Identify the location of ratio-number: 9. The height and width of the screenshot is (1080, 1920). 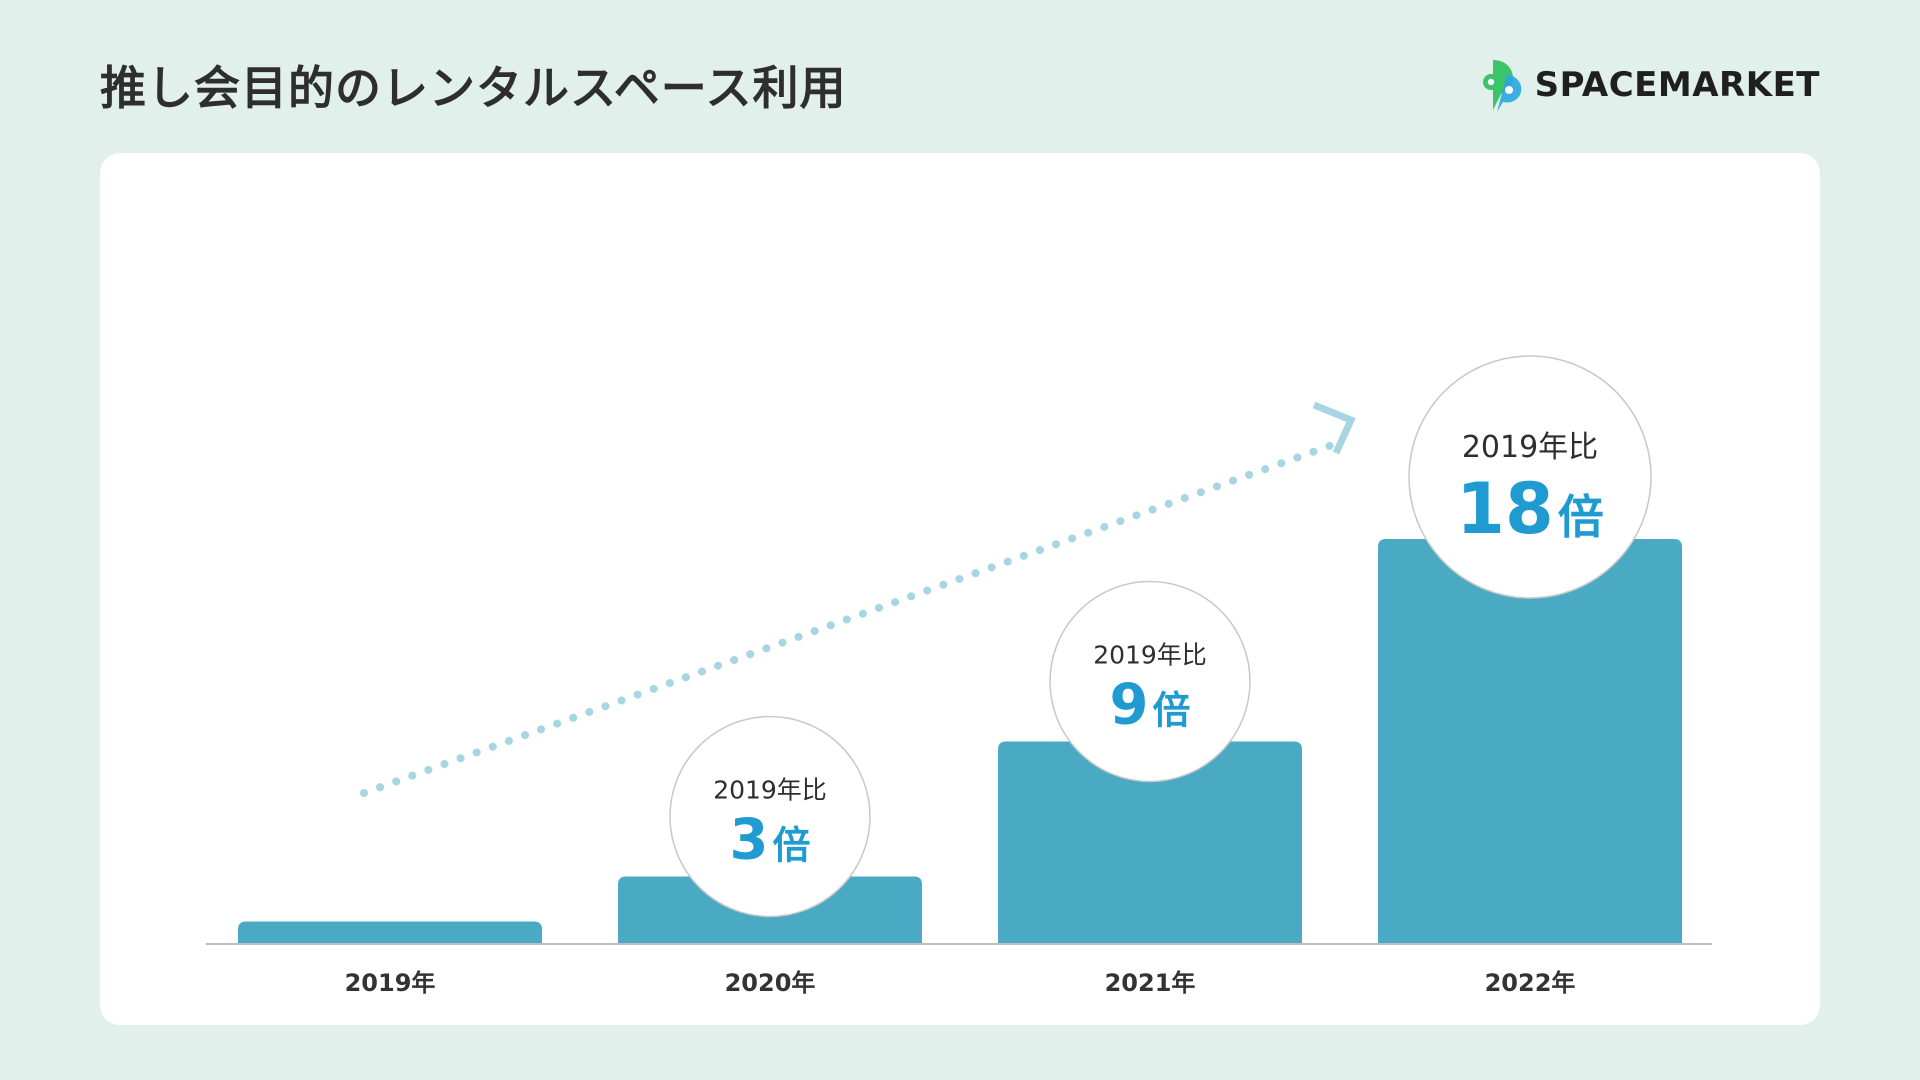
(1129, 705).